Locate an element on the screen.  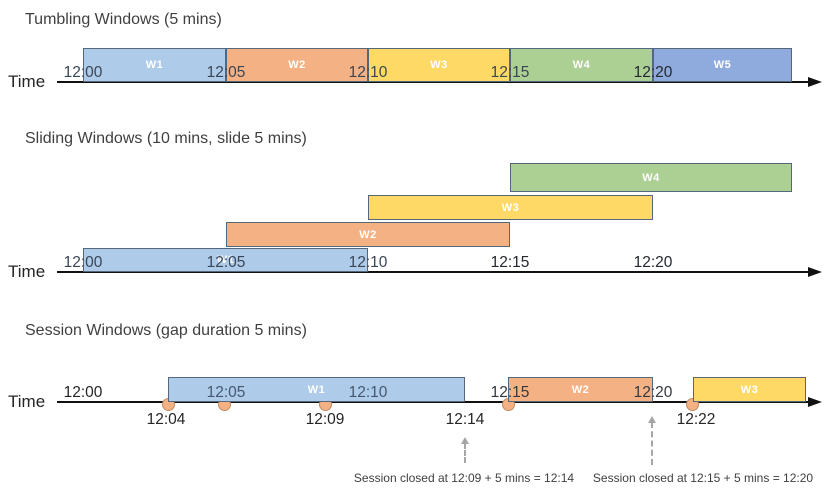
section-title: Sliding Windows (10 mins, slide 5 mins) is located at coordinates (166, 138).